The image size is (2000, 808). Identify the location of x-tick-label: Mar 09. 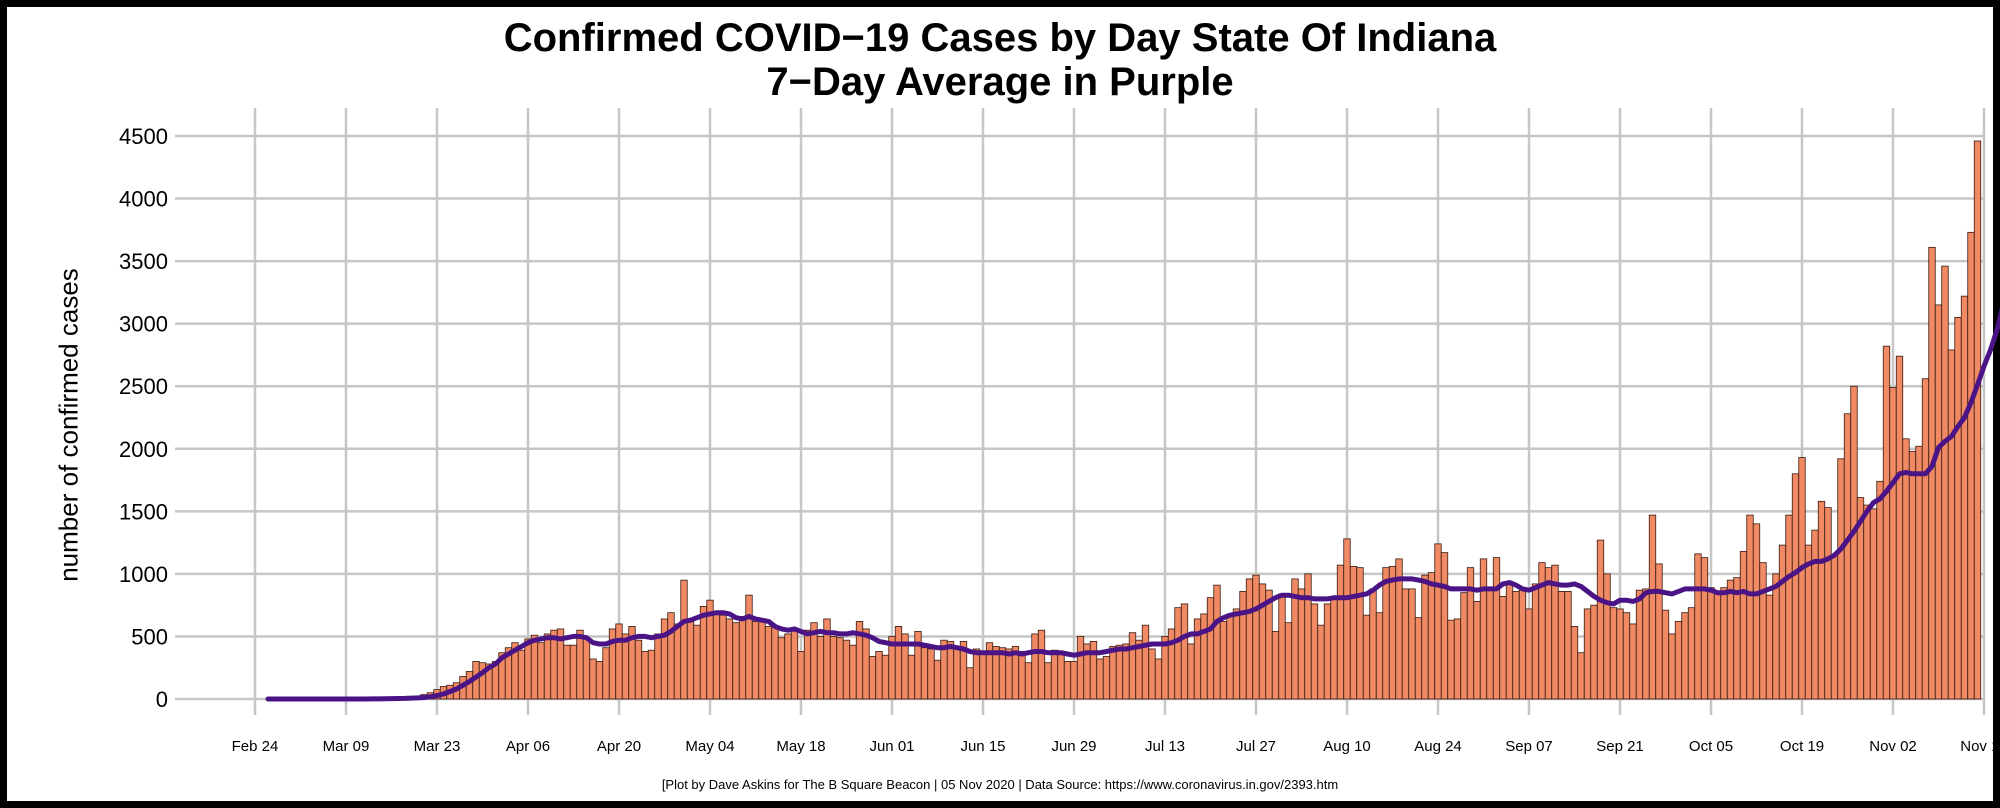
(346, 746).